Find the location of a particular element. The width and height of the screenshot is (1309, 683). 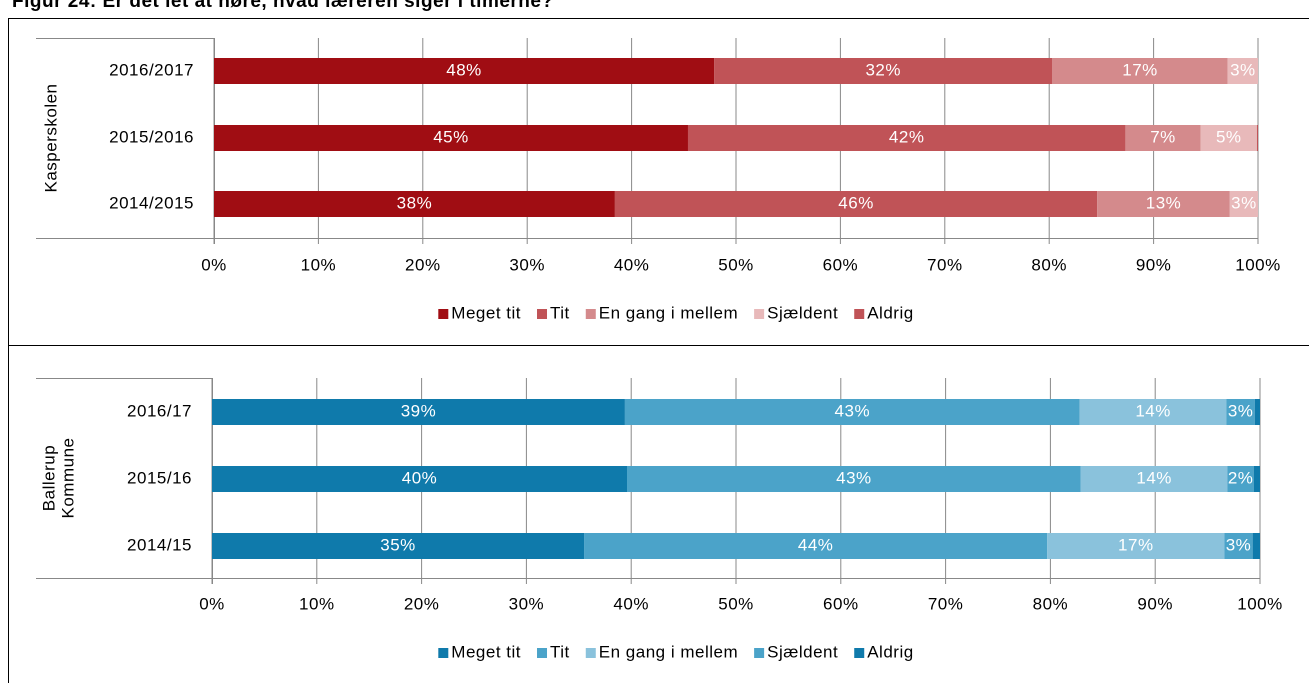

y-tick-label: 2015/2016 is located at coordinates (151, 136).